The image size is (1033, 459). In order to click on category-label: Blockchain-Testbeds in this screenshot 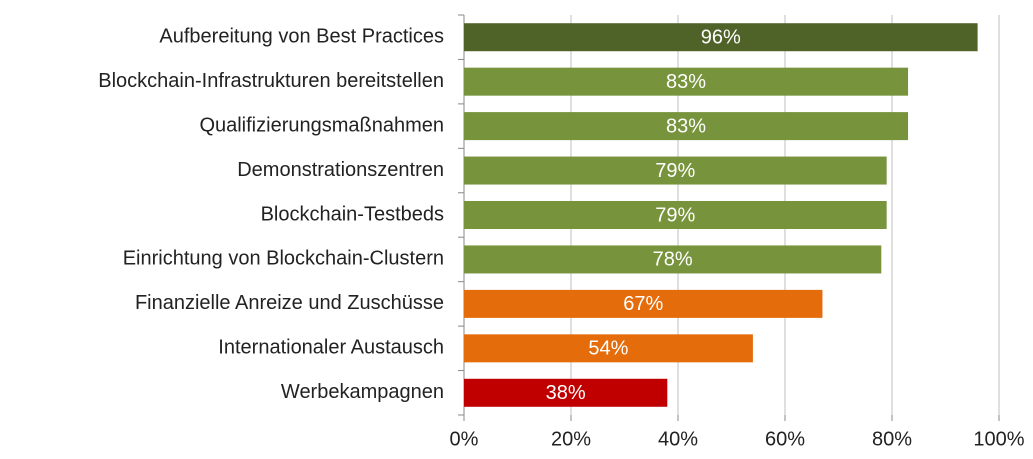, I will do `click(352, 214)`.